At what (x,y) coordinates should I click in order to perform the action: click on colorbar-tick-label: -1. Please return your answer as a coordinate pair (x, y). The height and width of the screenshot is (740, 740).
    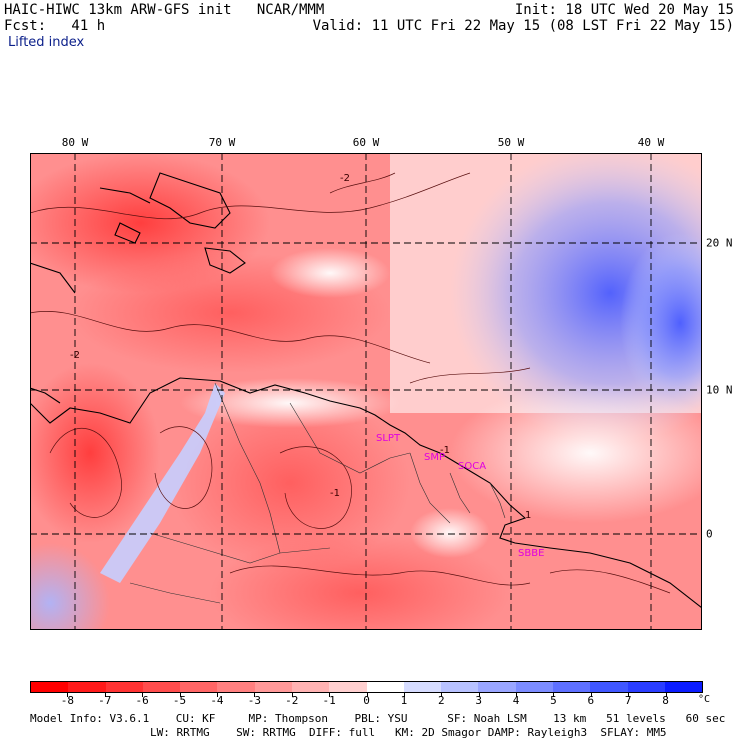
    Looking at the image, I should click on (329, 700).